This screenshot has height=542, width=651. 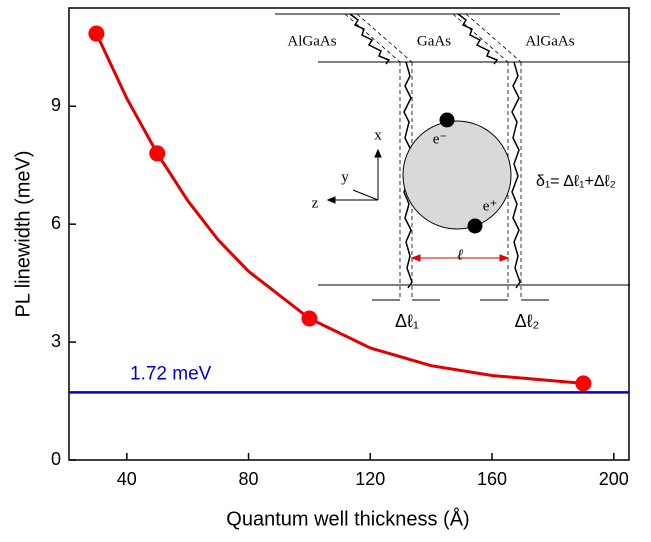 I want to click on electron, so click(x=447, y=120).